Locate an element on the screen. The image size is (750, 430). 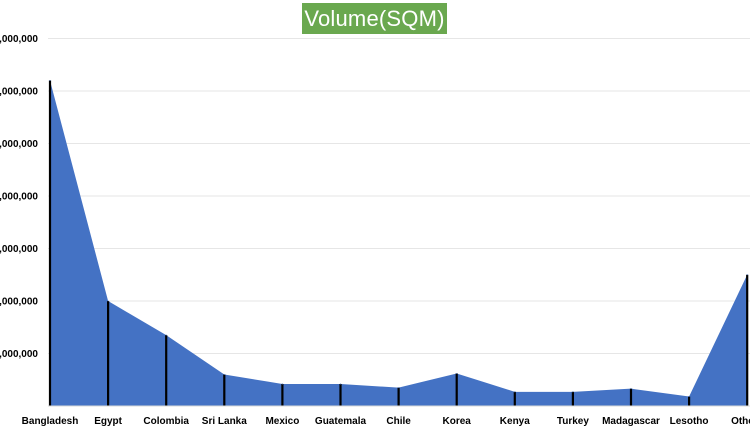
x-tick-label: Kenya is located at coordinates (515, 421).